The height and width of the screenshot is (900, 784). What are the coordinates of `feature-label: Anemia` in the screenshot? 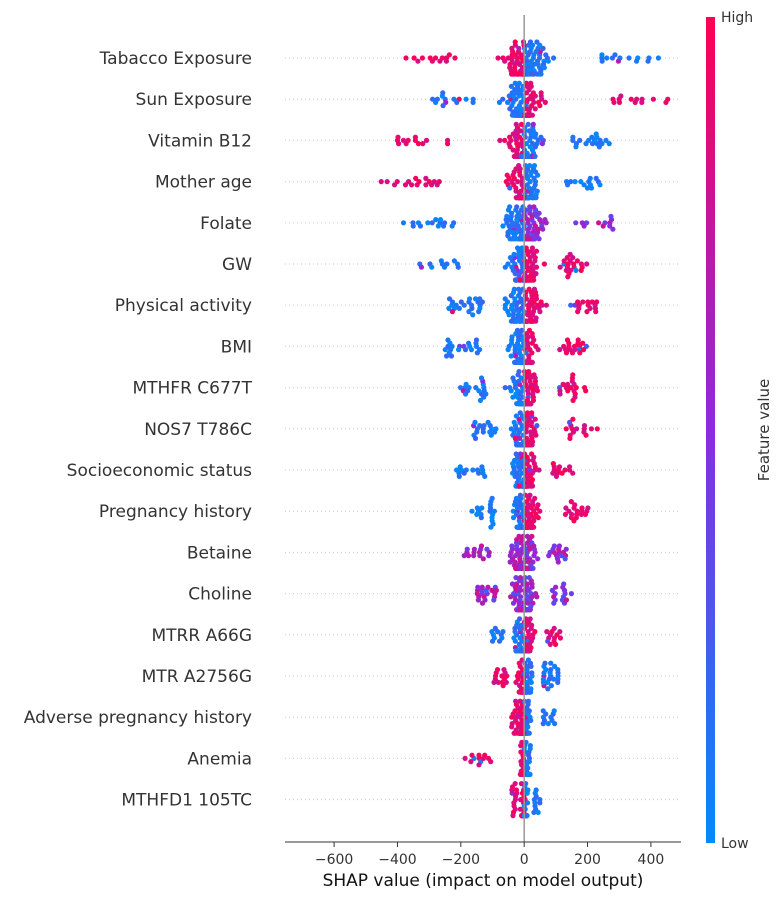 It's located at (219, 759).